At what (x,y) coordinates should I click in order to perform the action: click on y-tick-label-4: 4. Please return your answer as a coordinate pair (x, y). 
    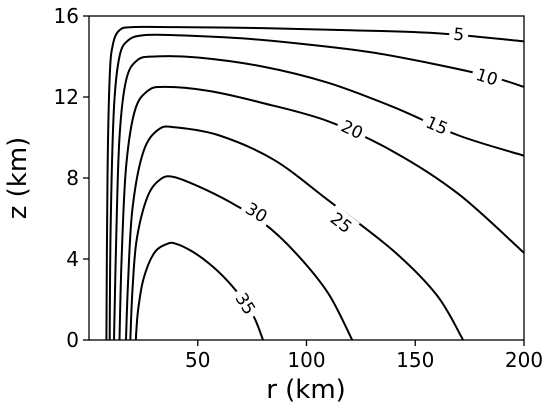
    Looking at the image, I should click on (72, 259).